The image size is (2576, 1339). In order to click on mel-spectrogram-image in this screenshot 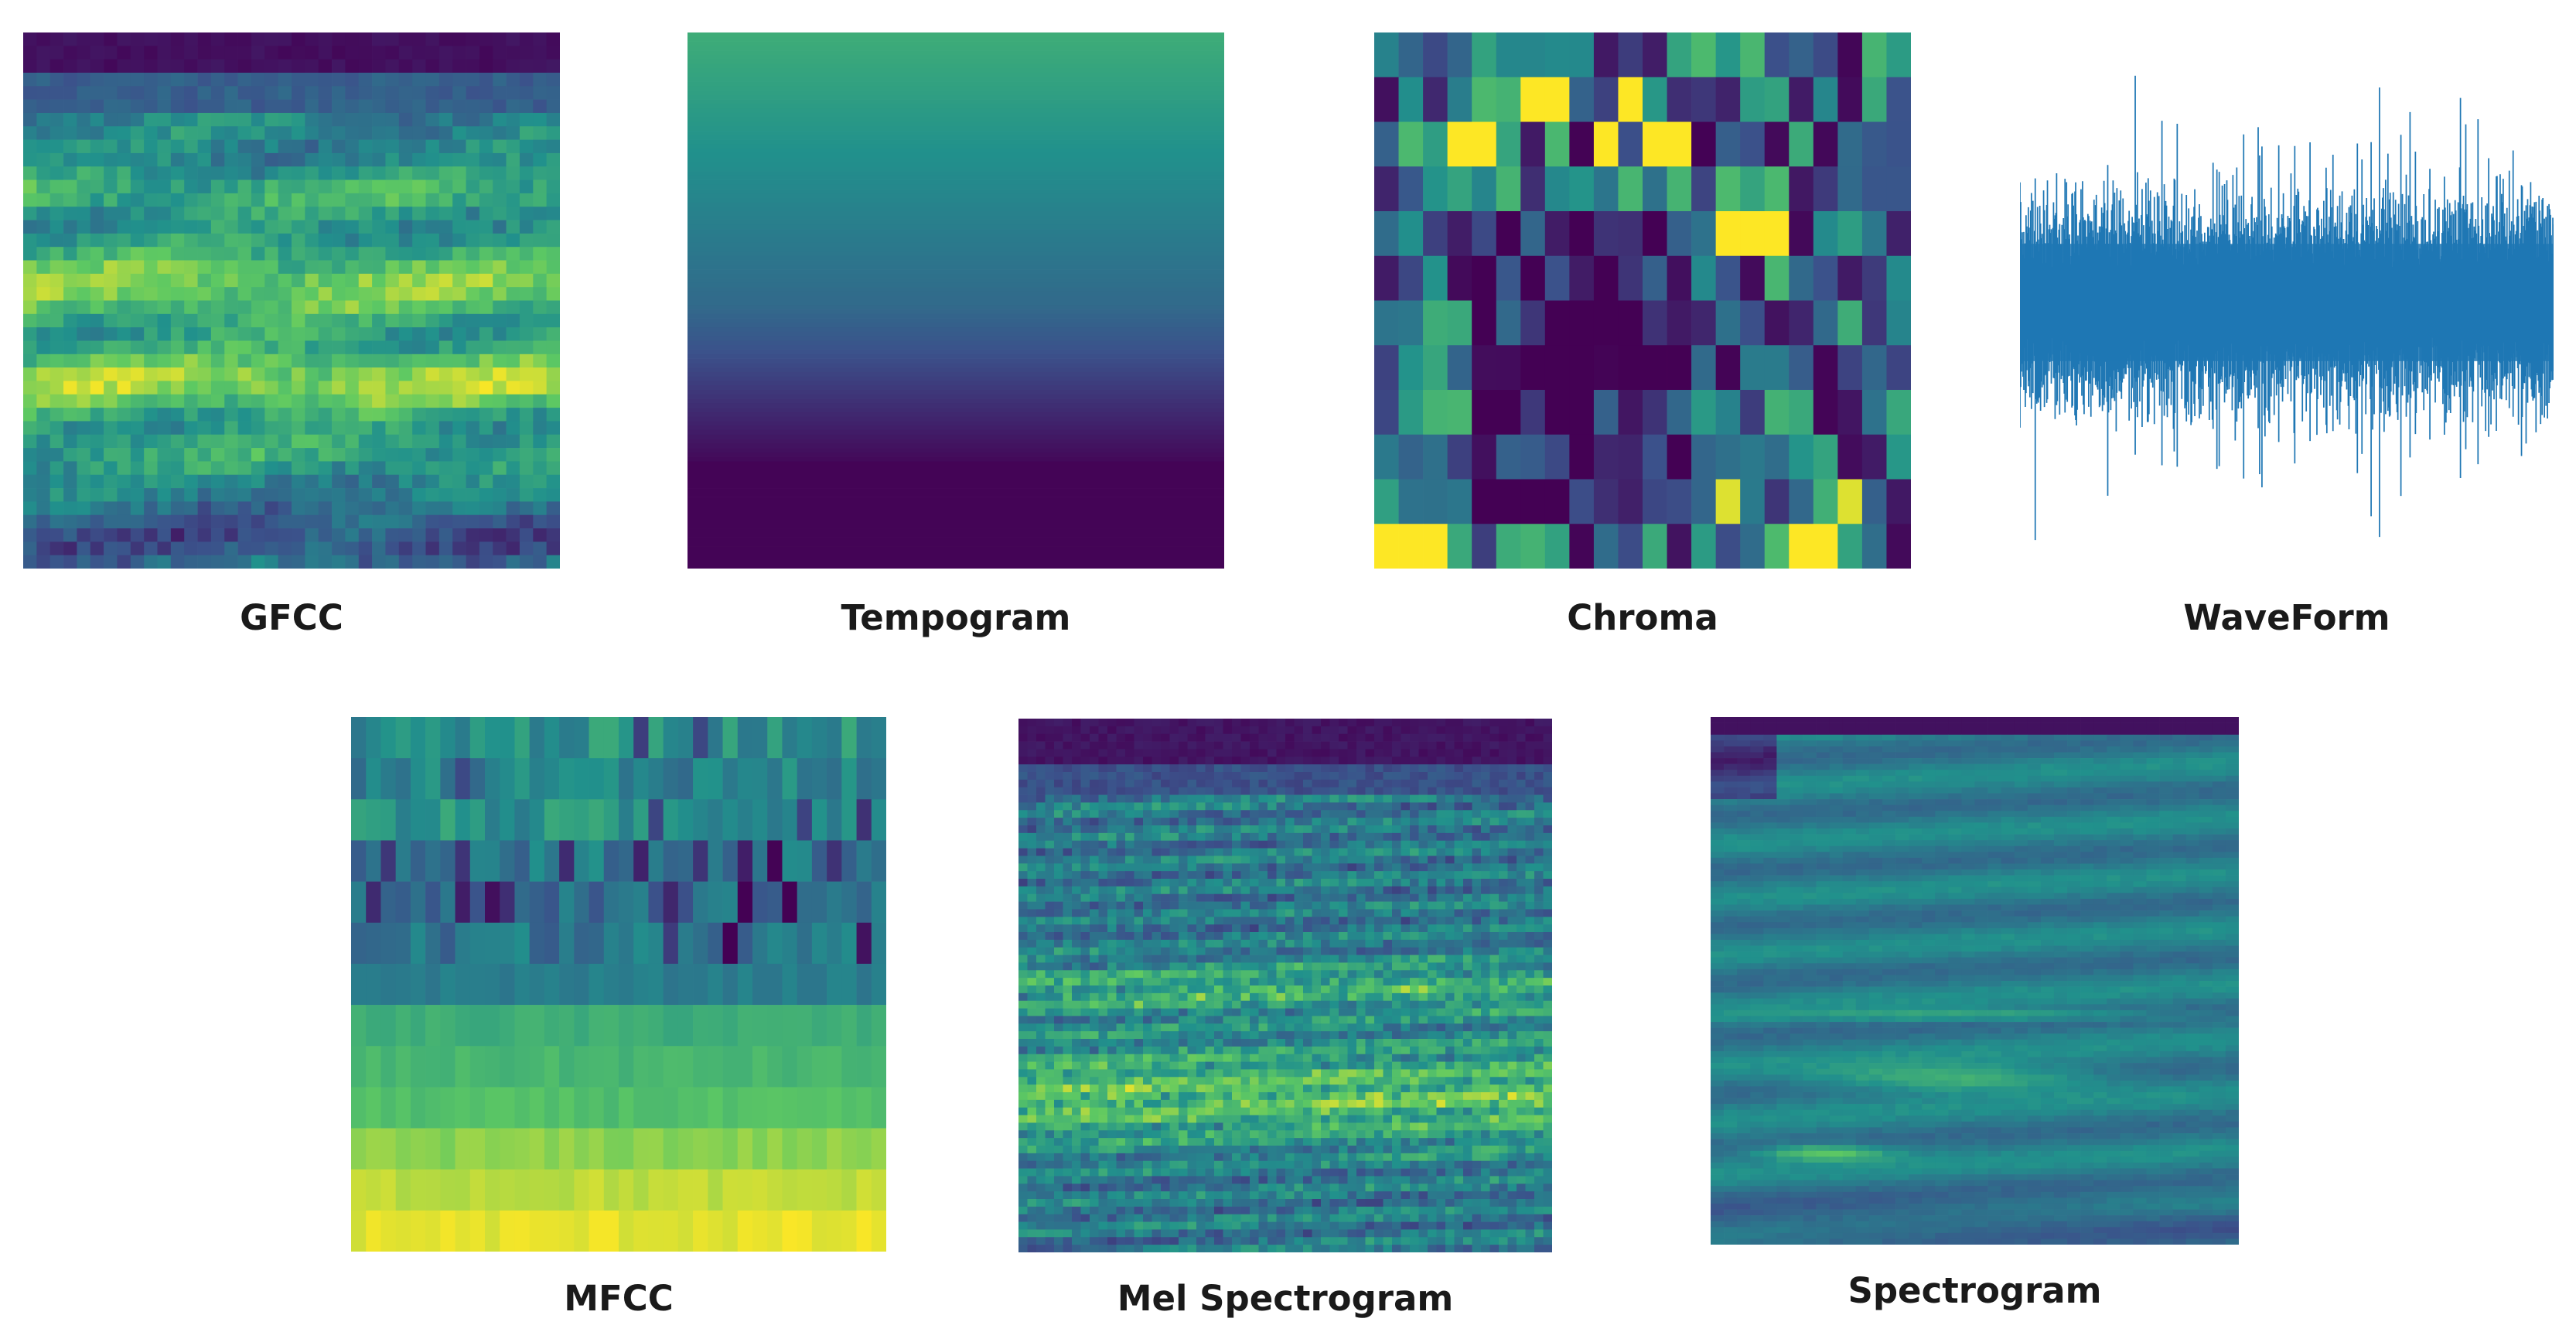, I will do `click(1285, 985)`.